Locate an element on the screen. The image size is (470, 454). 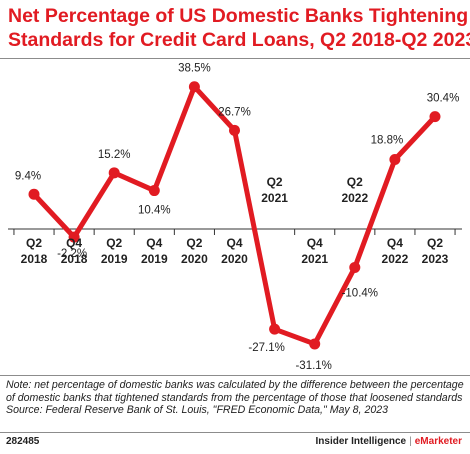
data-label: -31.1% is located at coordinates (313, 366).